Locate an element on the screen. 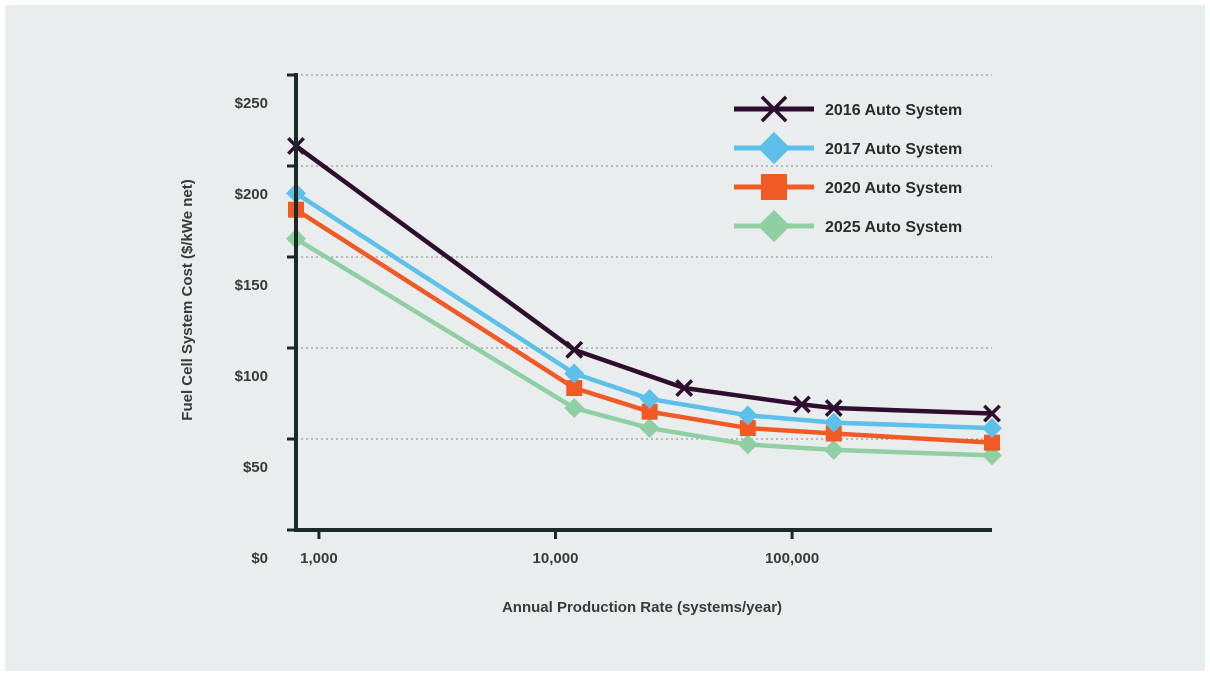 Image resolution: width=1210 pixels, height=676 pixels. y-tick-labels: $0 $50 $100 $150 $200 $250 is located at coordinates (251, 331).